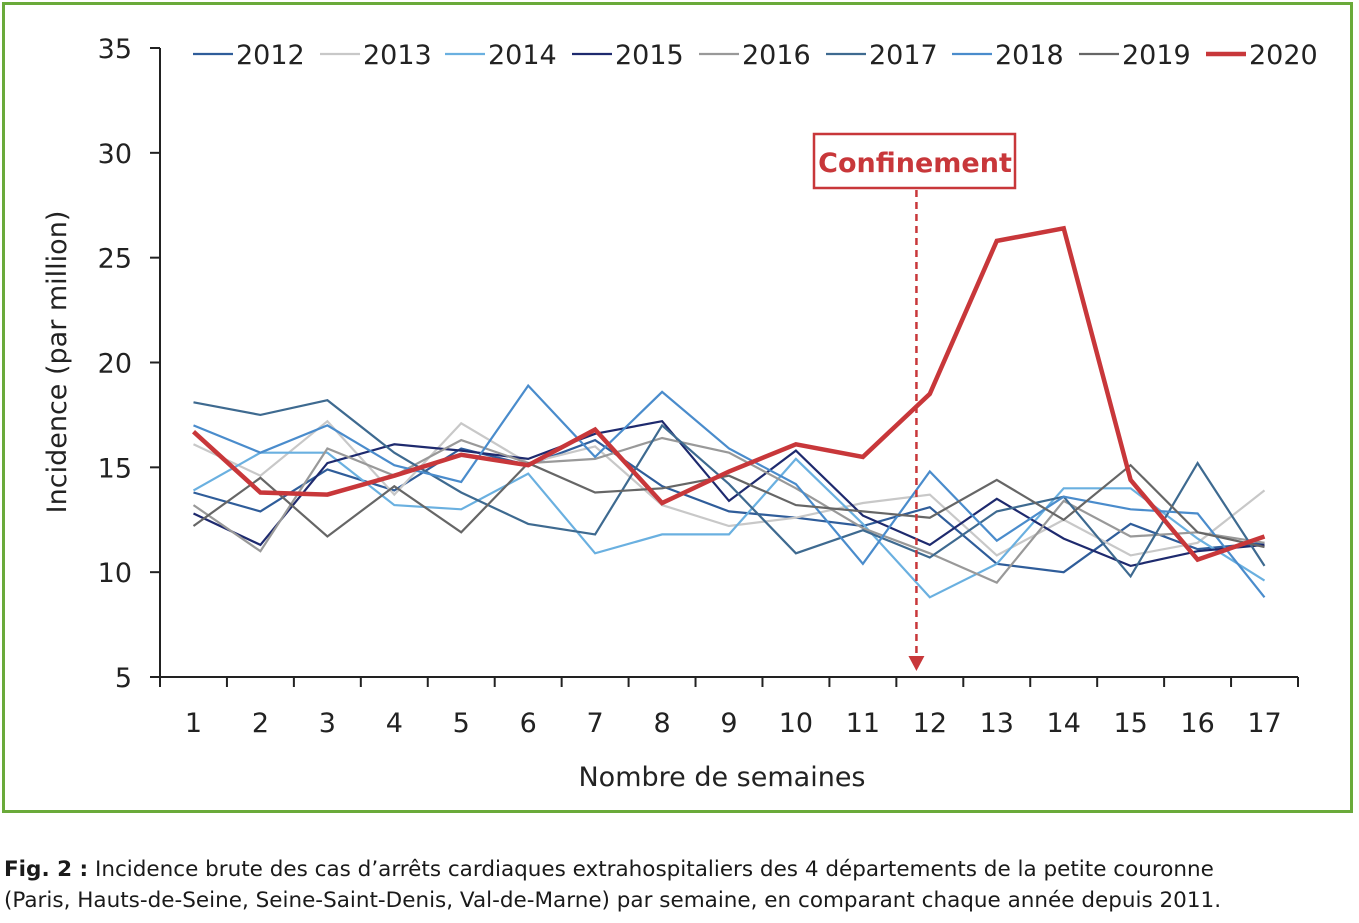 The image size is (1359, 923). What do you see at coordinates (1130, 723) in the screenshot?
I see `x-tick-label: 15` at bounding box center [1130, 723].